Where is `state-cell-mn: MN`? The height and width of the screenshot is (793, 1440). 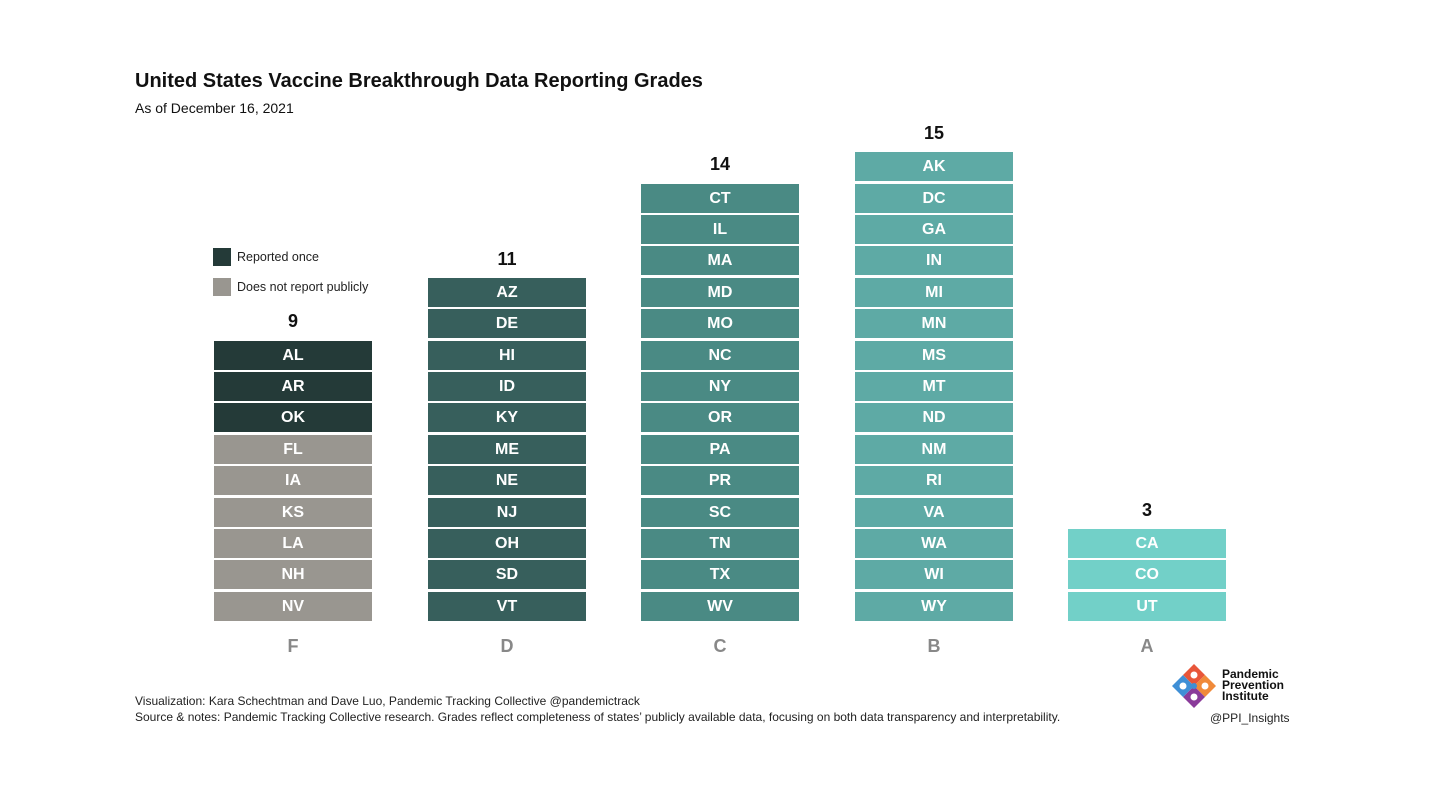 state-cell-mn: MN is located at coordinates (934, 324).